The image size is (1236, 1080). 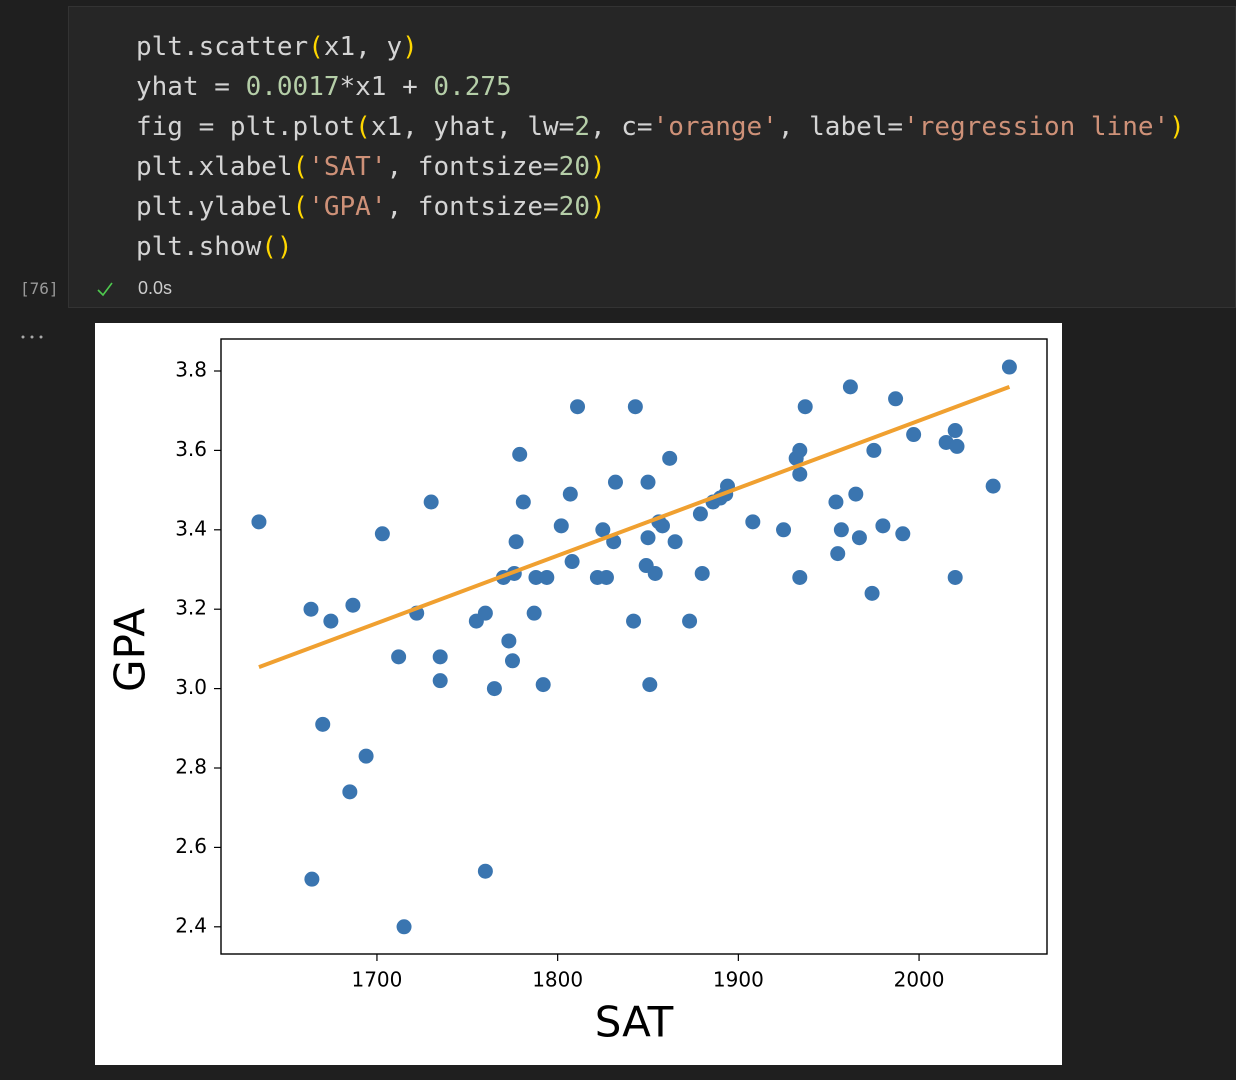 I want to click on code-token: x1, y, so click(x=363, y=47).